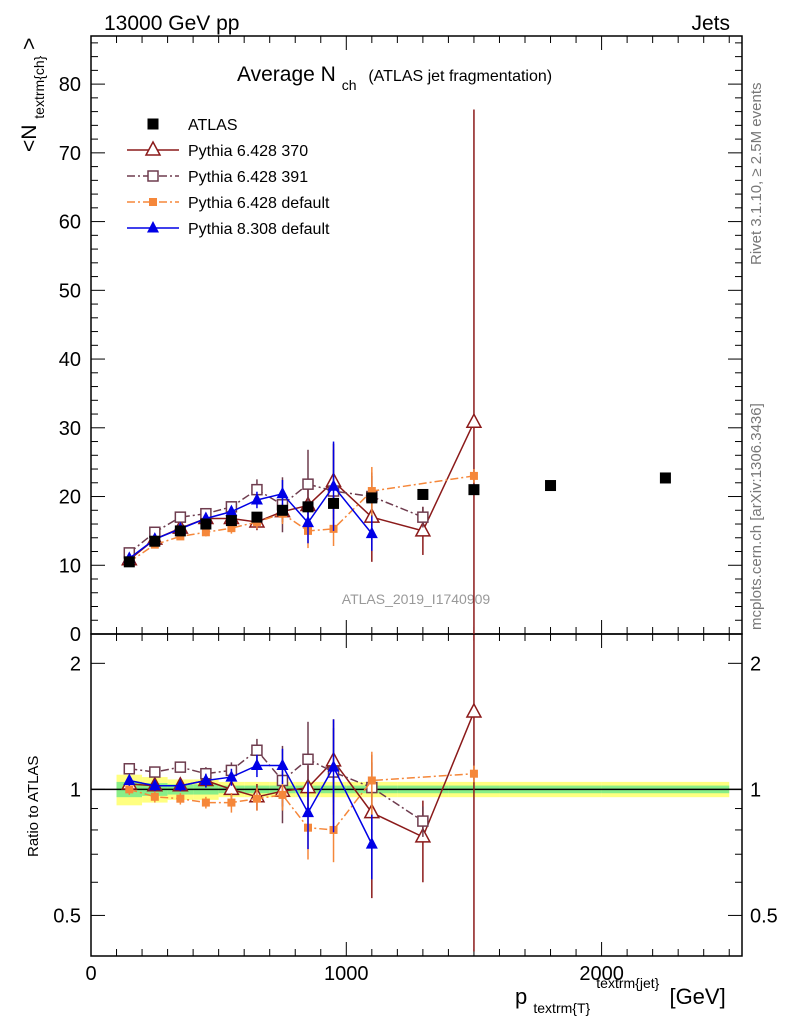 This screenshot has height=1024, width=786. What do you see at coordinates (153, 124) in the screenshot?
I see `legend-marker-atlas` at bounding box center [153, 124].